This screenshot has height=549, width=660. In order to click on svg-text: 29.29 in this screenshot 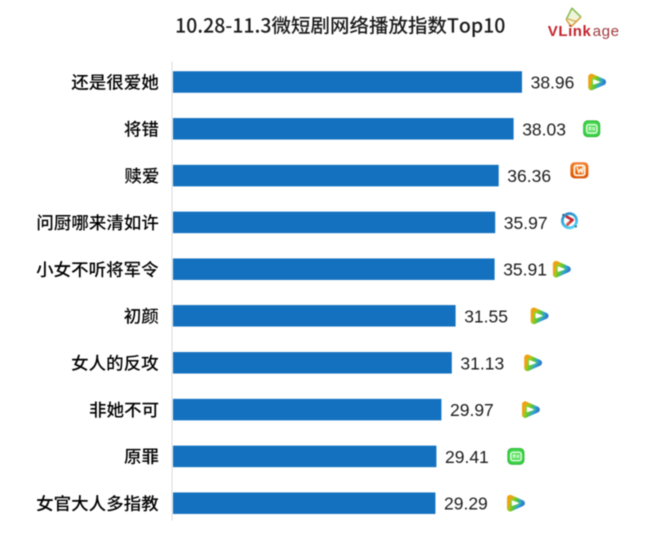, I will do `click(466, 504)`.